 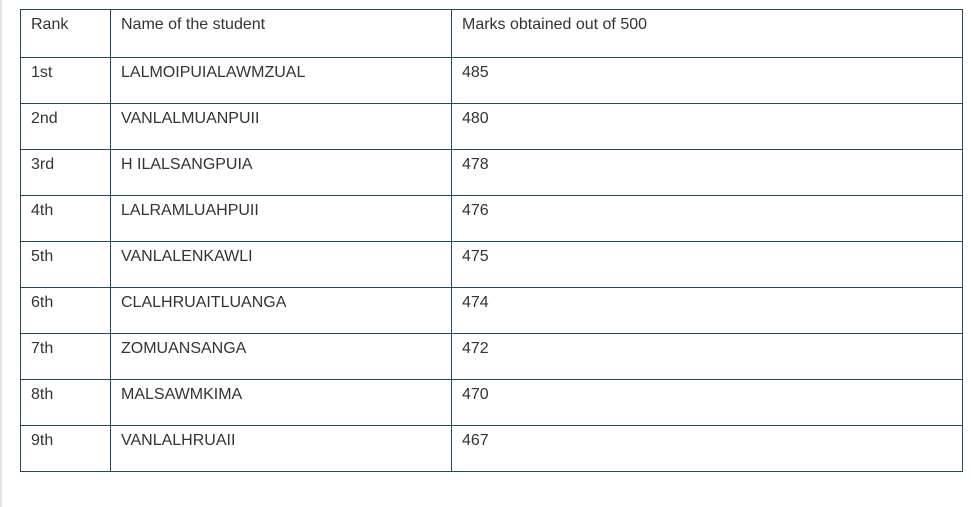 I want to click on rank-cell: 5th, so click(x=65, y=264).